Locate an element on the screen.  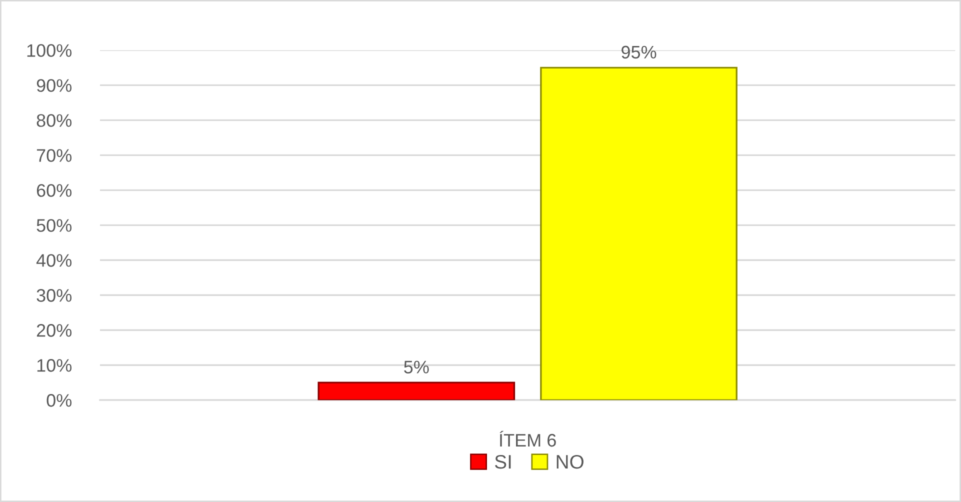
x-tick-label: ÍTEM 6 is located at coordinates (528, 438).